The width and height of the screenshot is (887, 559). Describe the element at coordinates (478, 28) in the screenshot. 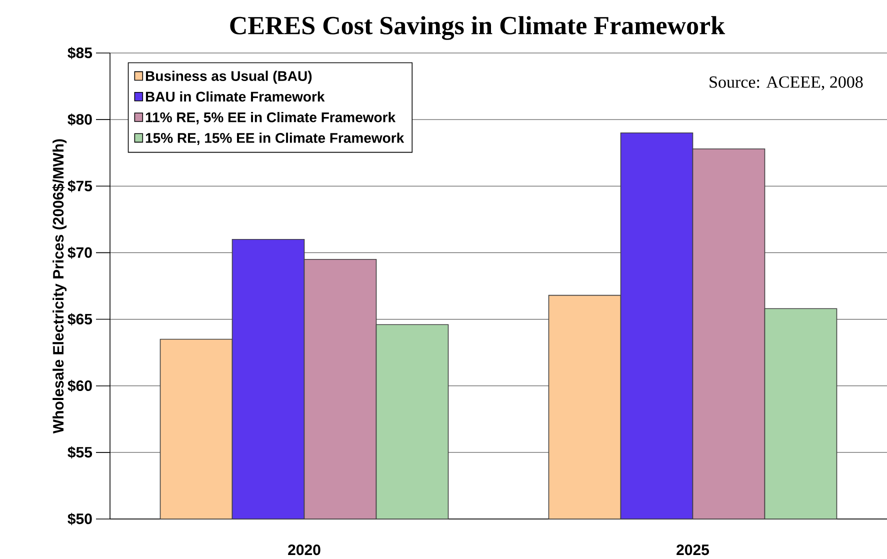

I see `chart-title: CERES Cost Savings in Climate Framework` at that location.